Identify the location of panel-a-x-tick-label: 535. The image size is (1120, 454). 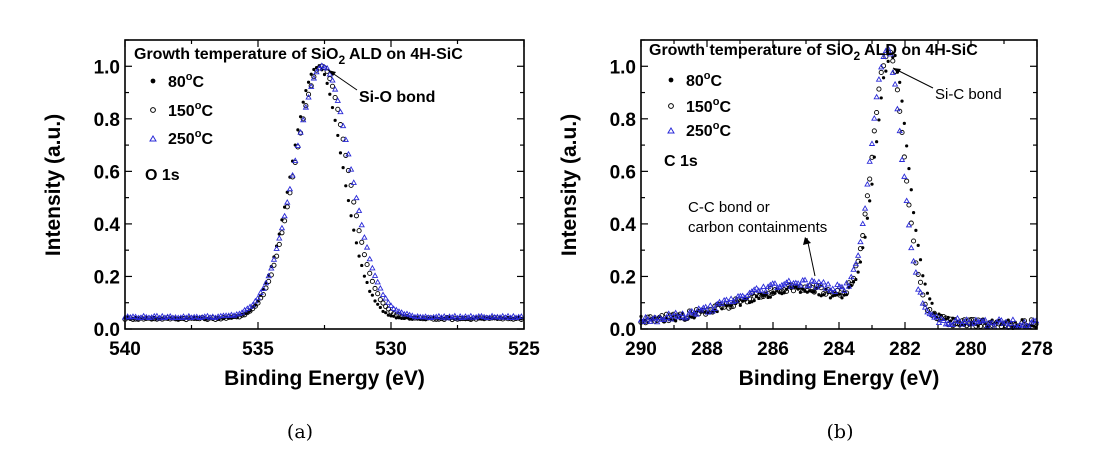
(258, 349).